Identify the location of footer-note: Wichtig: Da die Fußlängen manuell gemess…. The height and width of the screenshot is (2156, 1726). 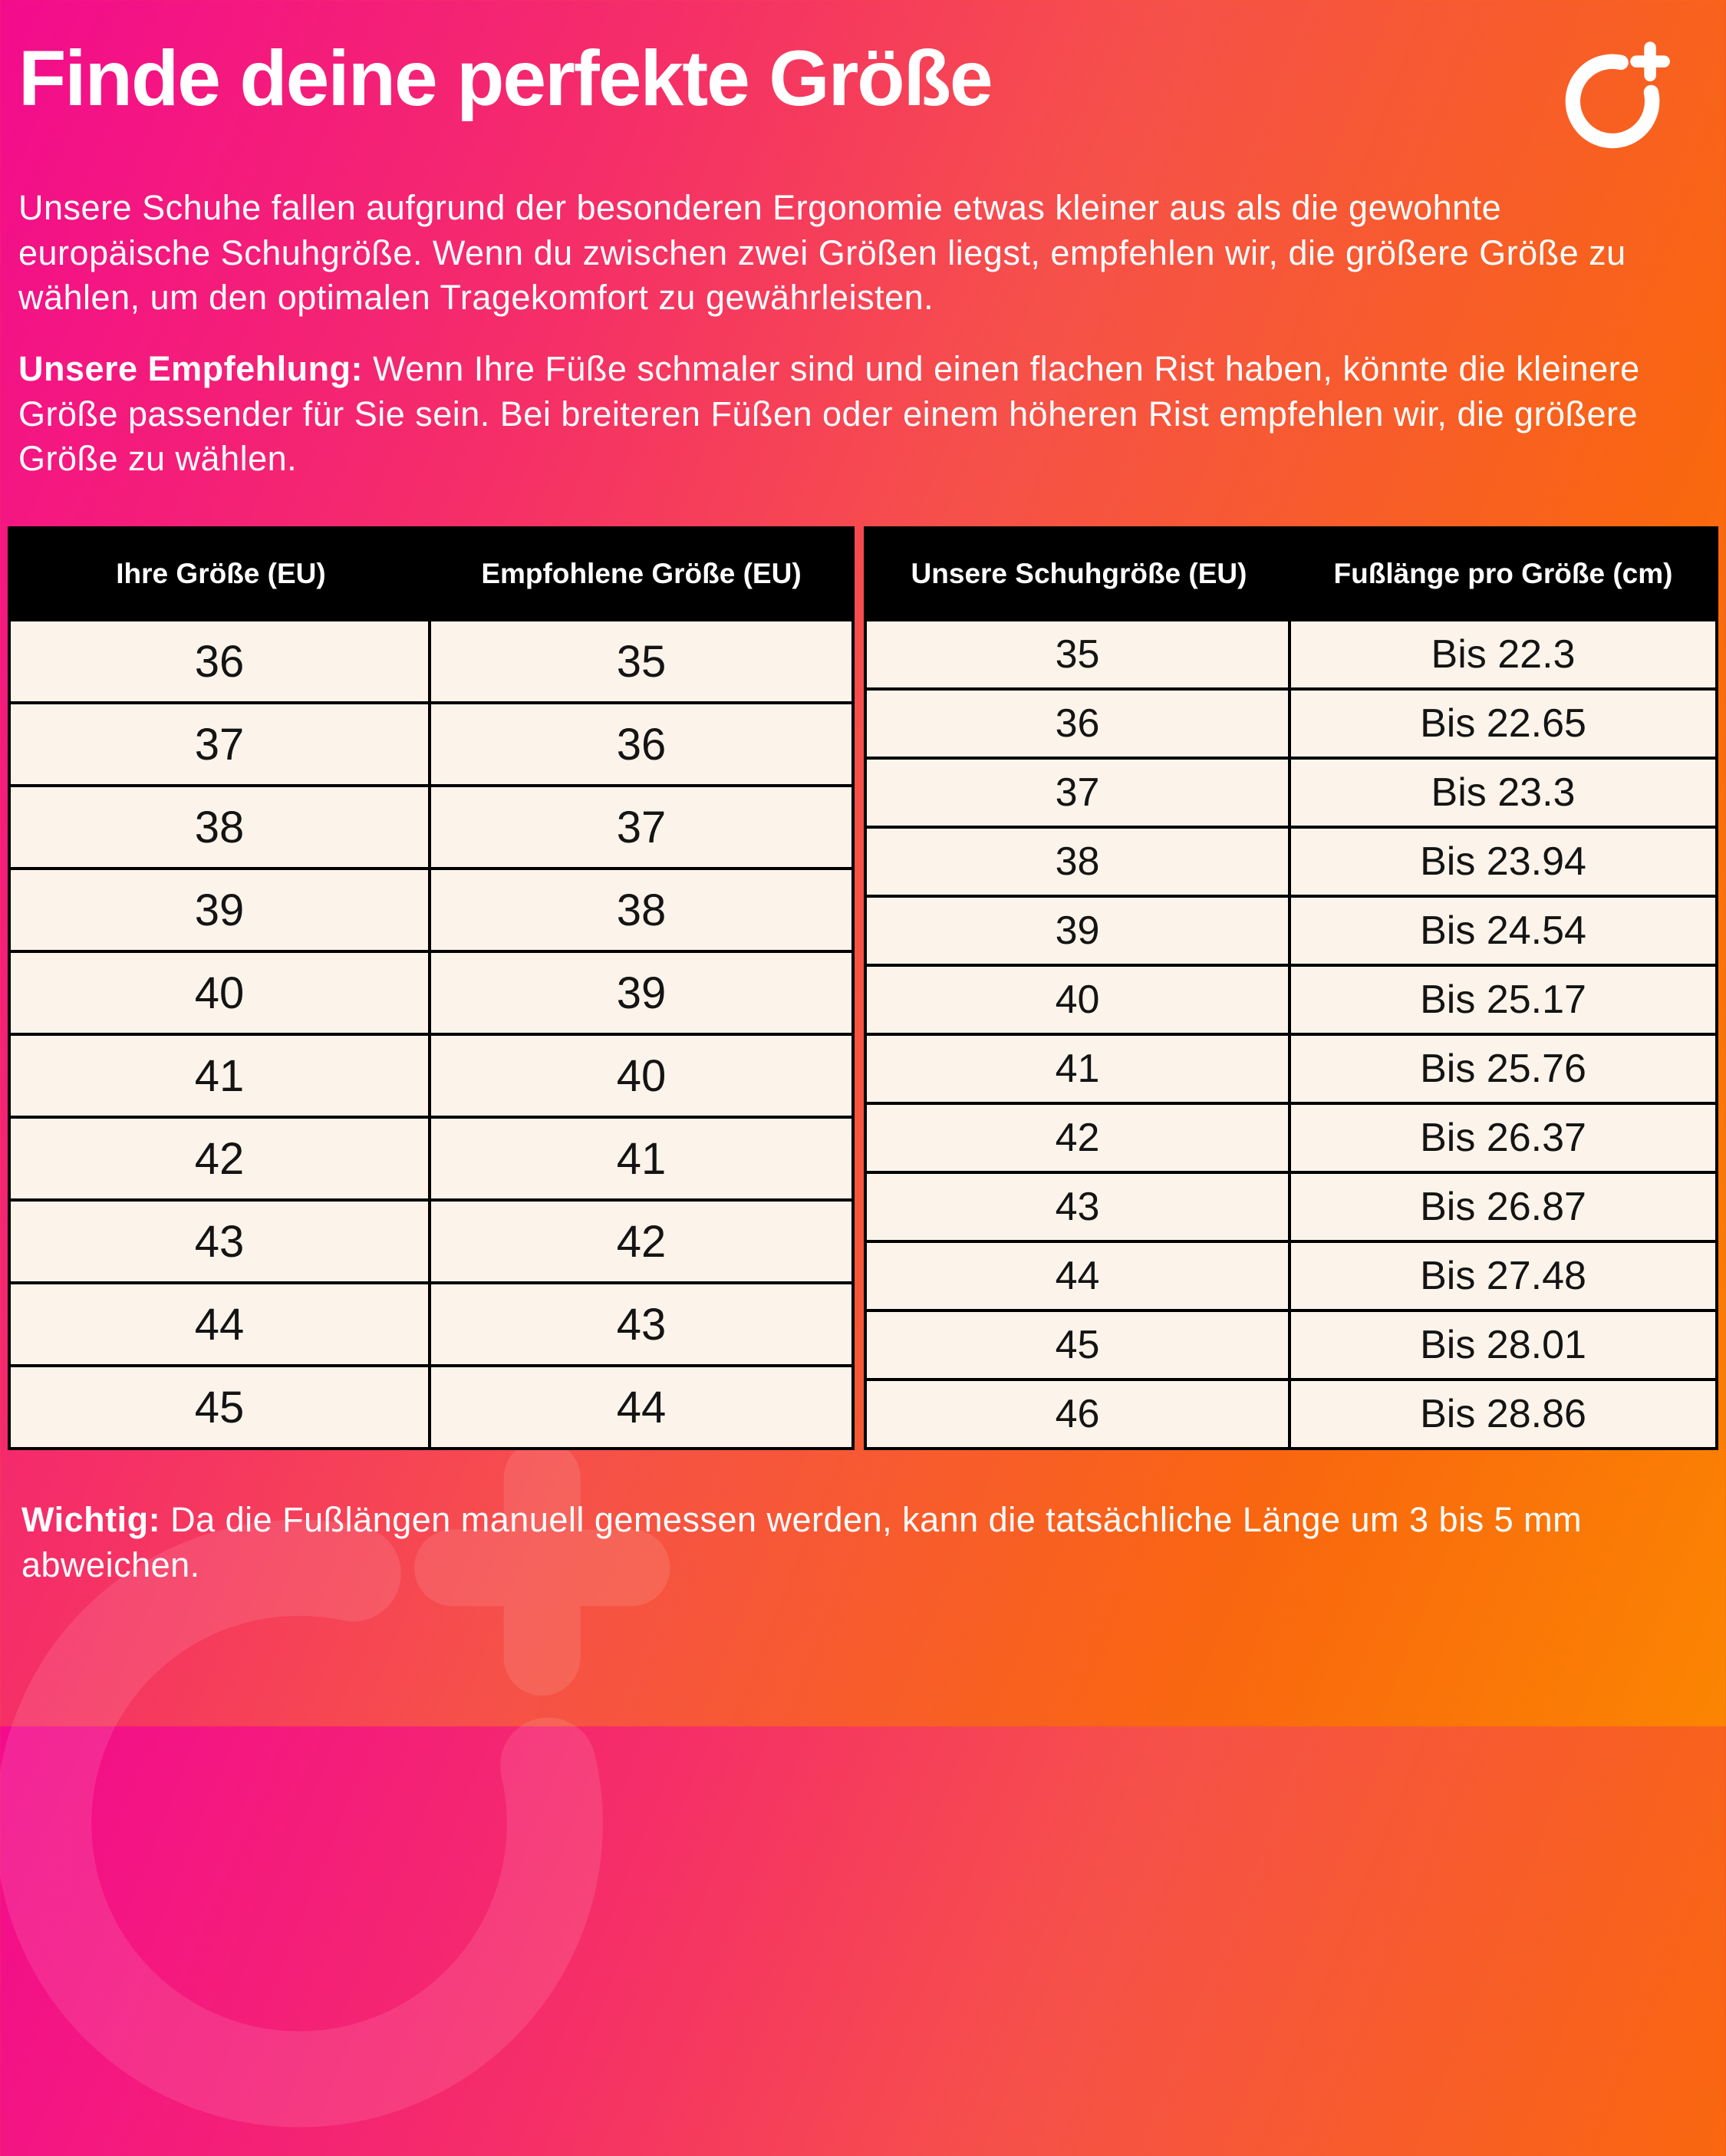
(846, 1542).